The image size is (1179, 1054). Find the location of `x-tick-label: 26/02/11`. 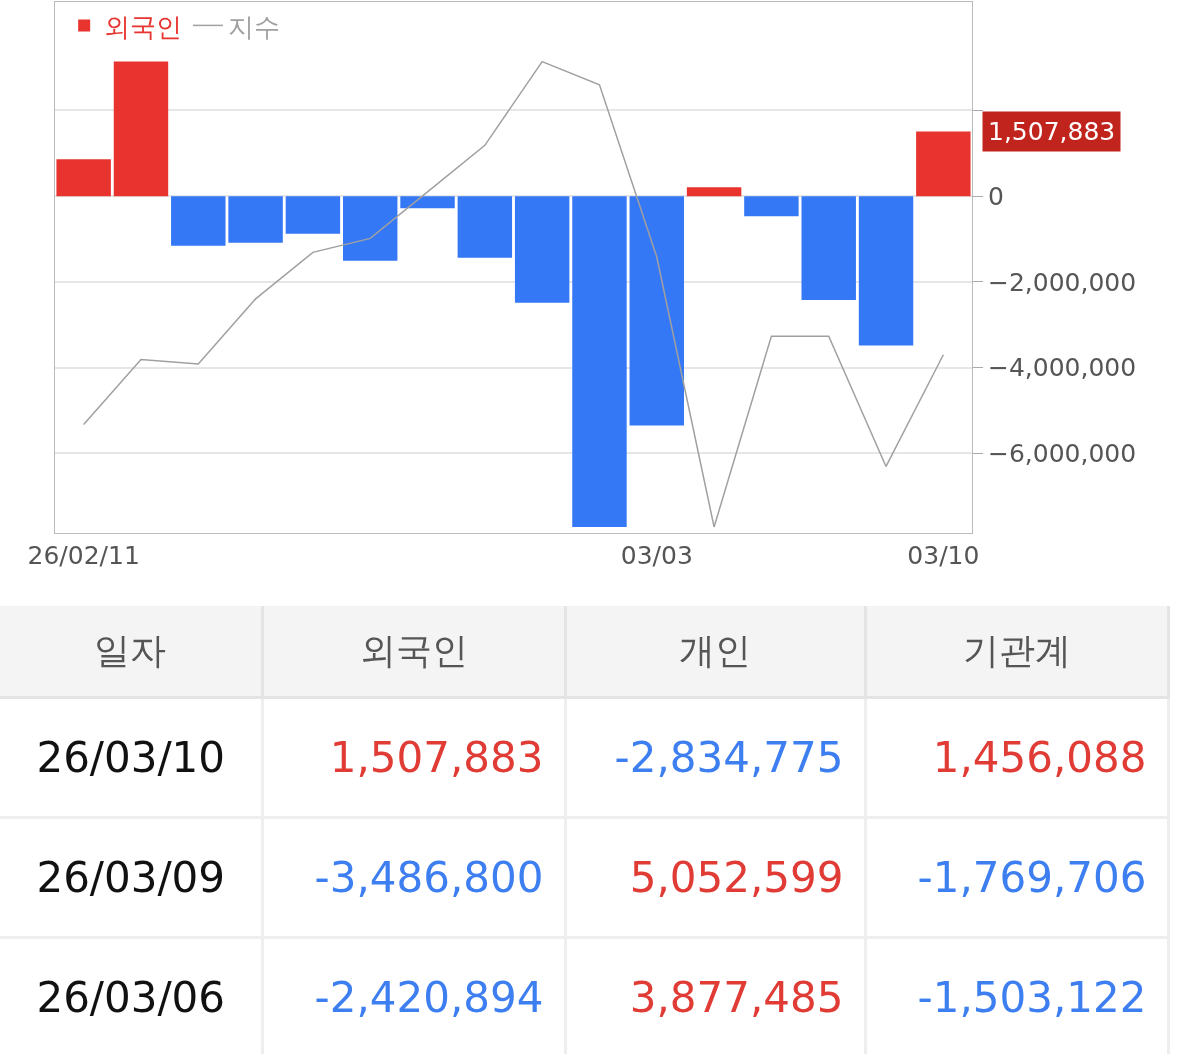

x-tick-label: 26/02/11 is located at coordinates (83, 555).